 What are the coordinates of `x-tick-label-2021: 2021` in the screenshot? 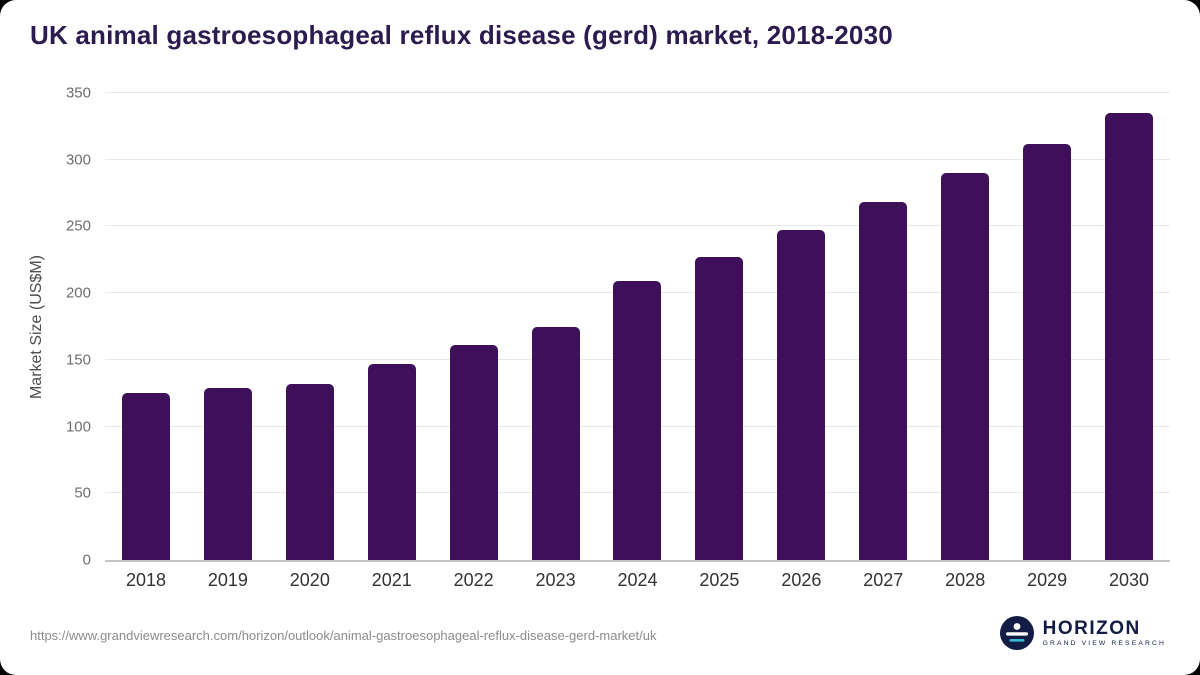 It's located at (391, 580).